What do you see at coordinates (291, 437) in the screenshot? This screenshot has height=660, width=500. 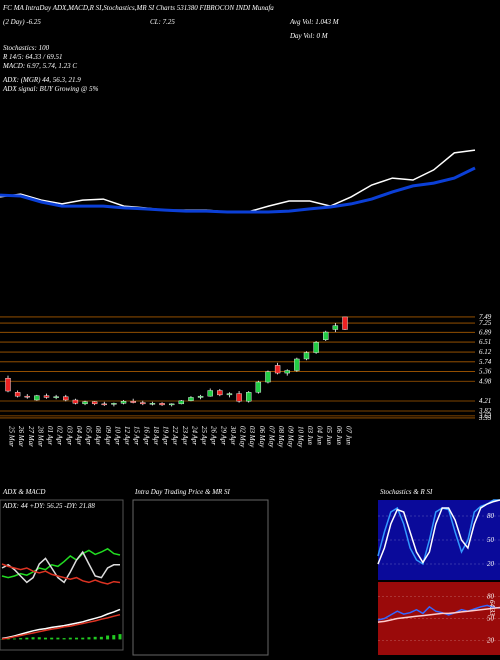 I see `x-tick-label: 09 May` at bounding box center [291, 437].